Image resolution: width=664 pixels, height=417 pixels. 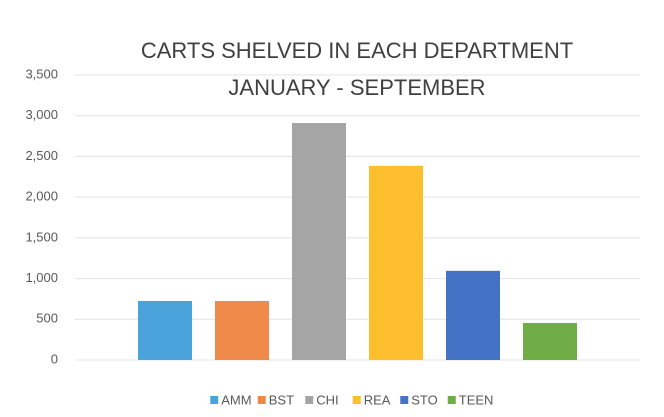 What do you see at coordinates (424, 399) in the screenshot?
I see `legend-label: STO` at bounding box center [424, 399].